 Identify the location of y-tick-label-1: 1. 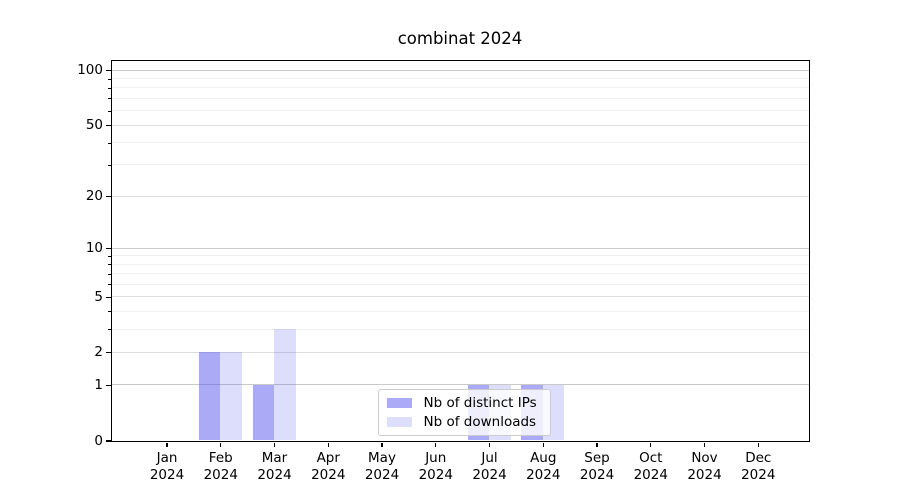
(98, 384).